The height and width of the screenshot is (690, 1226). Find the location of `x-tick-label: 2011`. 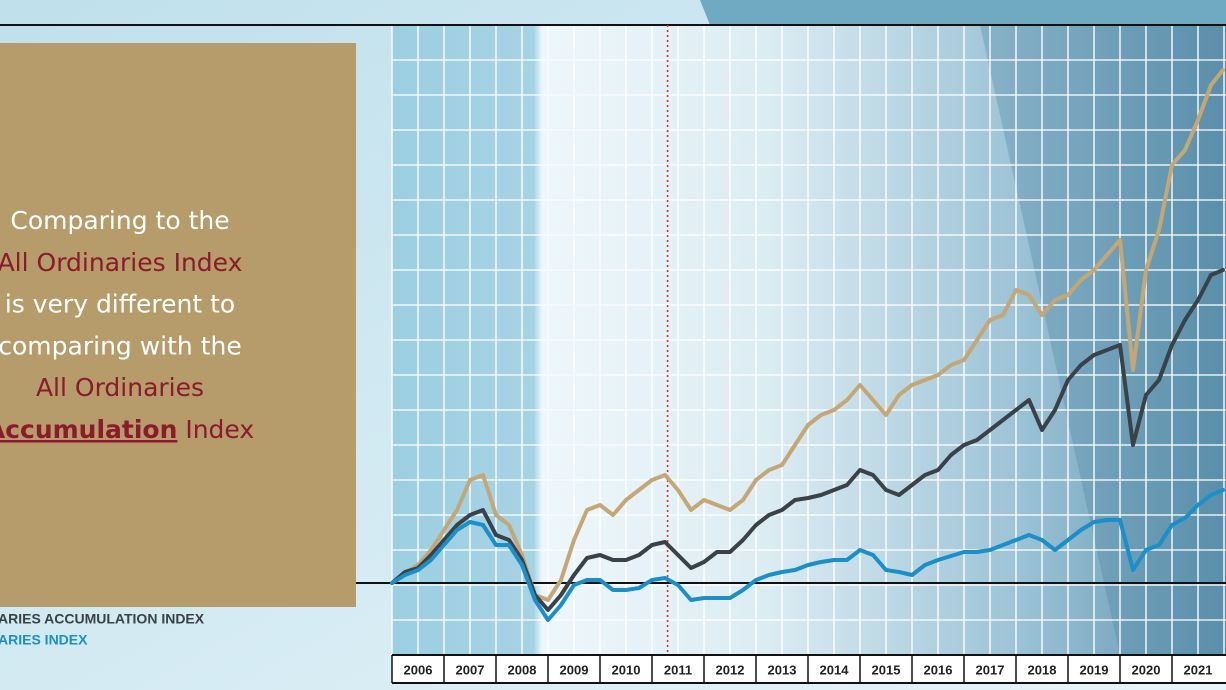

x-tick-label: 2011 is located at coordinates (678, 669).